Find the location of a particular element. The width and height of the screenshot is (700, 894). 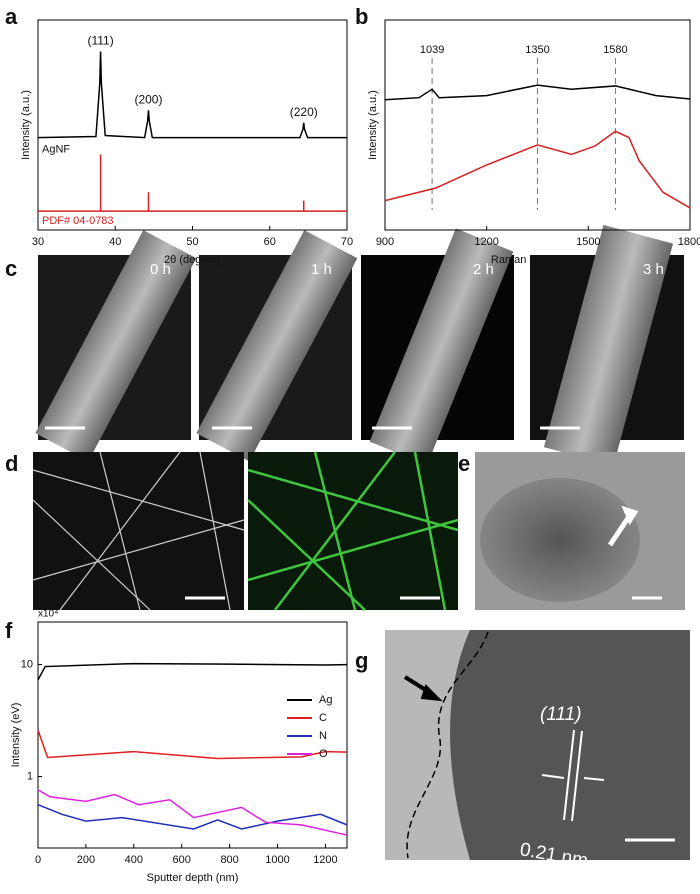

panel-label: c is located at coordinates (11, 268).